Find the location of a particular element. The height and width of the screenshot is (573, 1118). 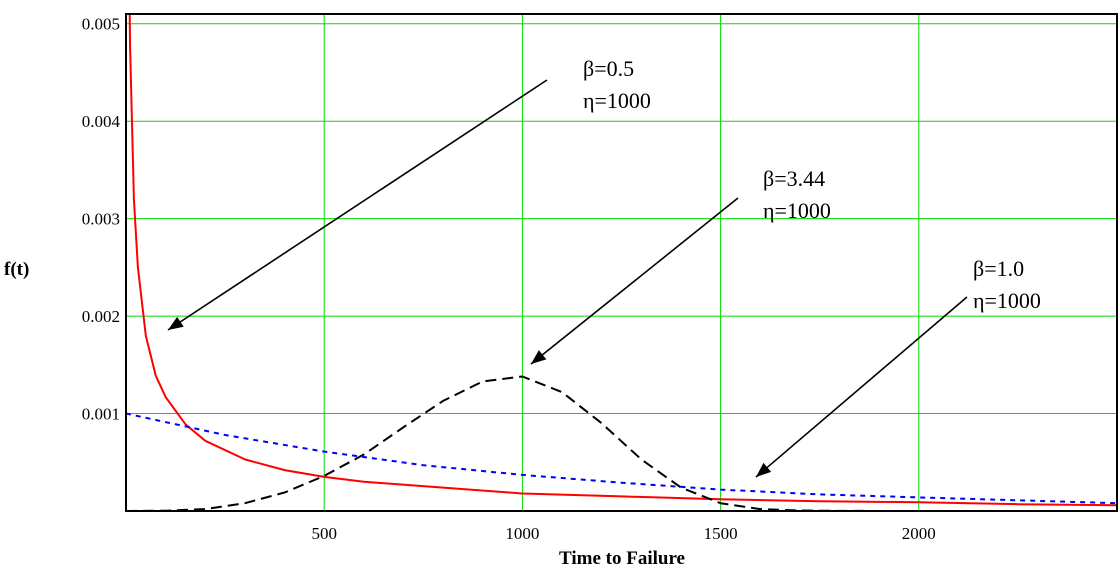

annotation-eta-1-0: η=1000 is located at coordinates (1007, 300).